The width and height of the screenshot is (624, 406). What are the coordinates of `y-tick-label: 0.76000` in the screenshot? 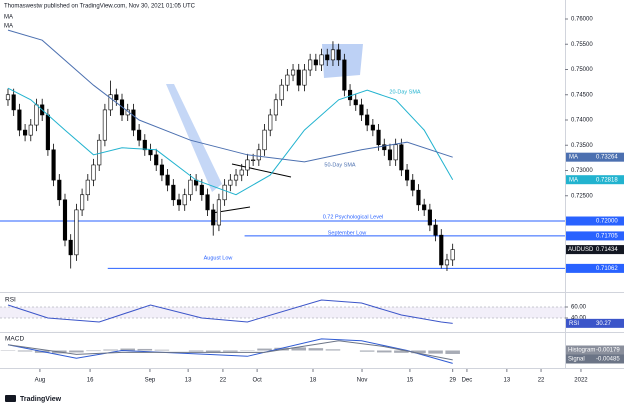 It's located at (582, 20).